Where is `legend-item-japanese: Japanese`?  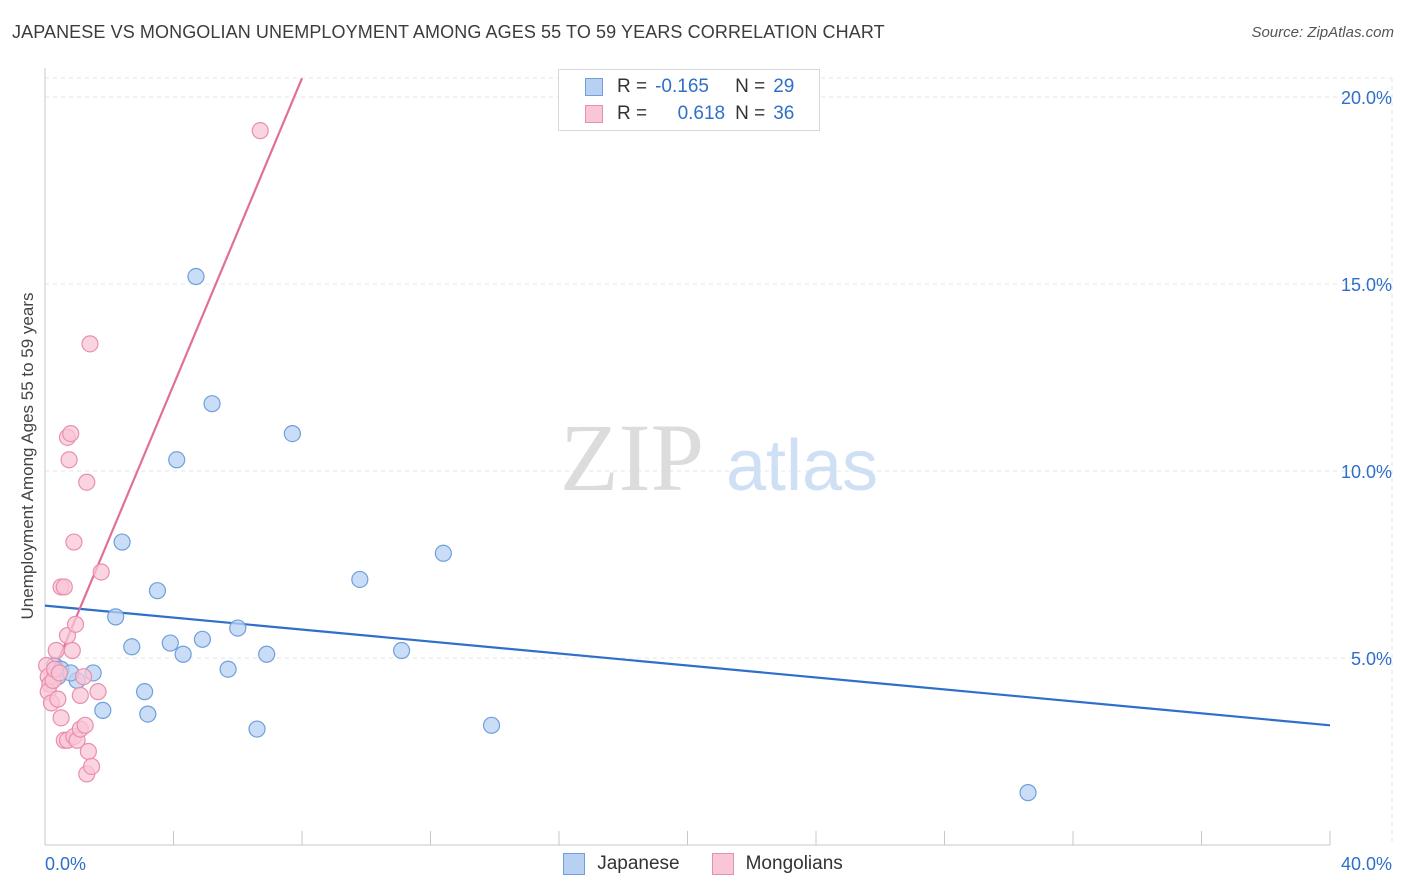 legend-item-japanese: Japanese is located at coordinates (621, 864).